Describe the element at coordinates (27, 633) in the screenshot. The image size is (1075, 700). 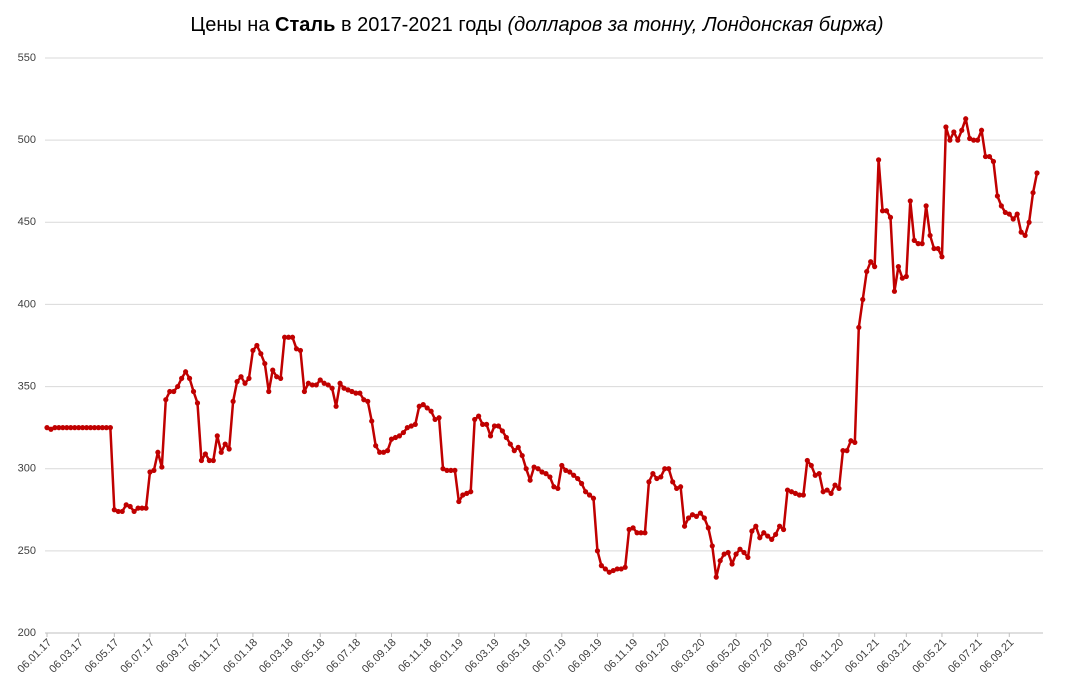
I see `y-tick-label: 200` at that location.